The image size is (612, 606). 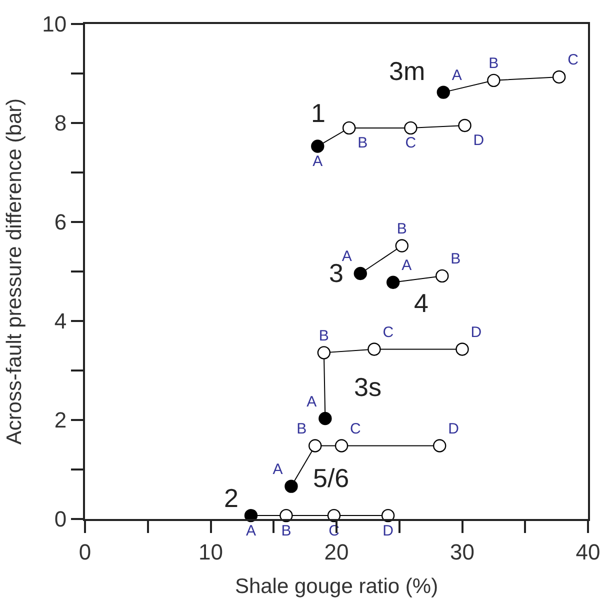 I want to click on y-tick-label: 0, so click(x=60, y=519).